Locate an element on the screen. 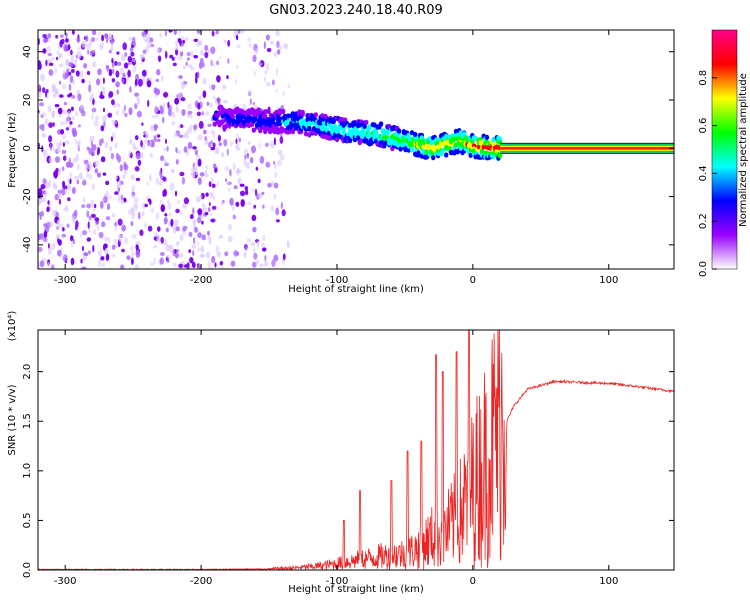  y-tick-label: 40 is located at coordinates (27, 51).